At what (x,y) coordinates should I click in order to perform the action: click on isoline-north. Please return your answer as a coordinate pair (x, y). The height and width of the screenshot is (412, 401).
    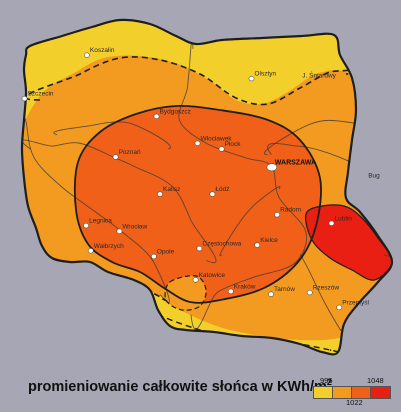
    Looking at the image, I should click on (195, 81).